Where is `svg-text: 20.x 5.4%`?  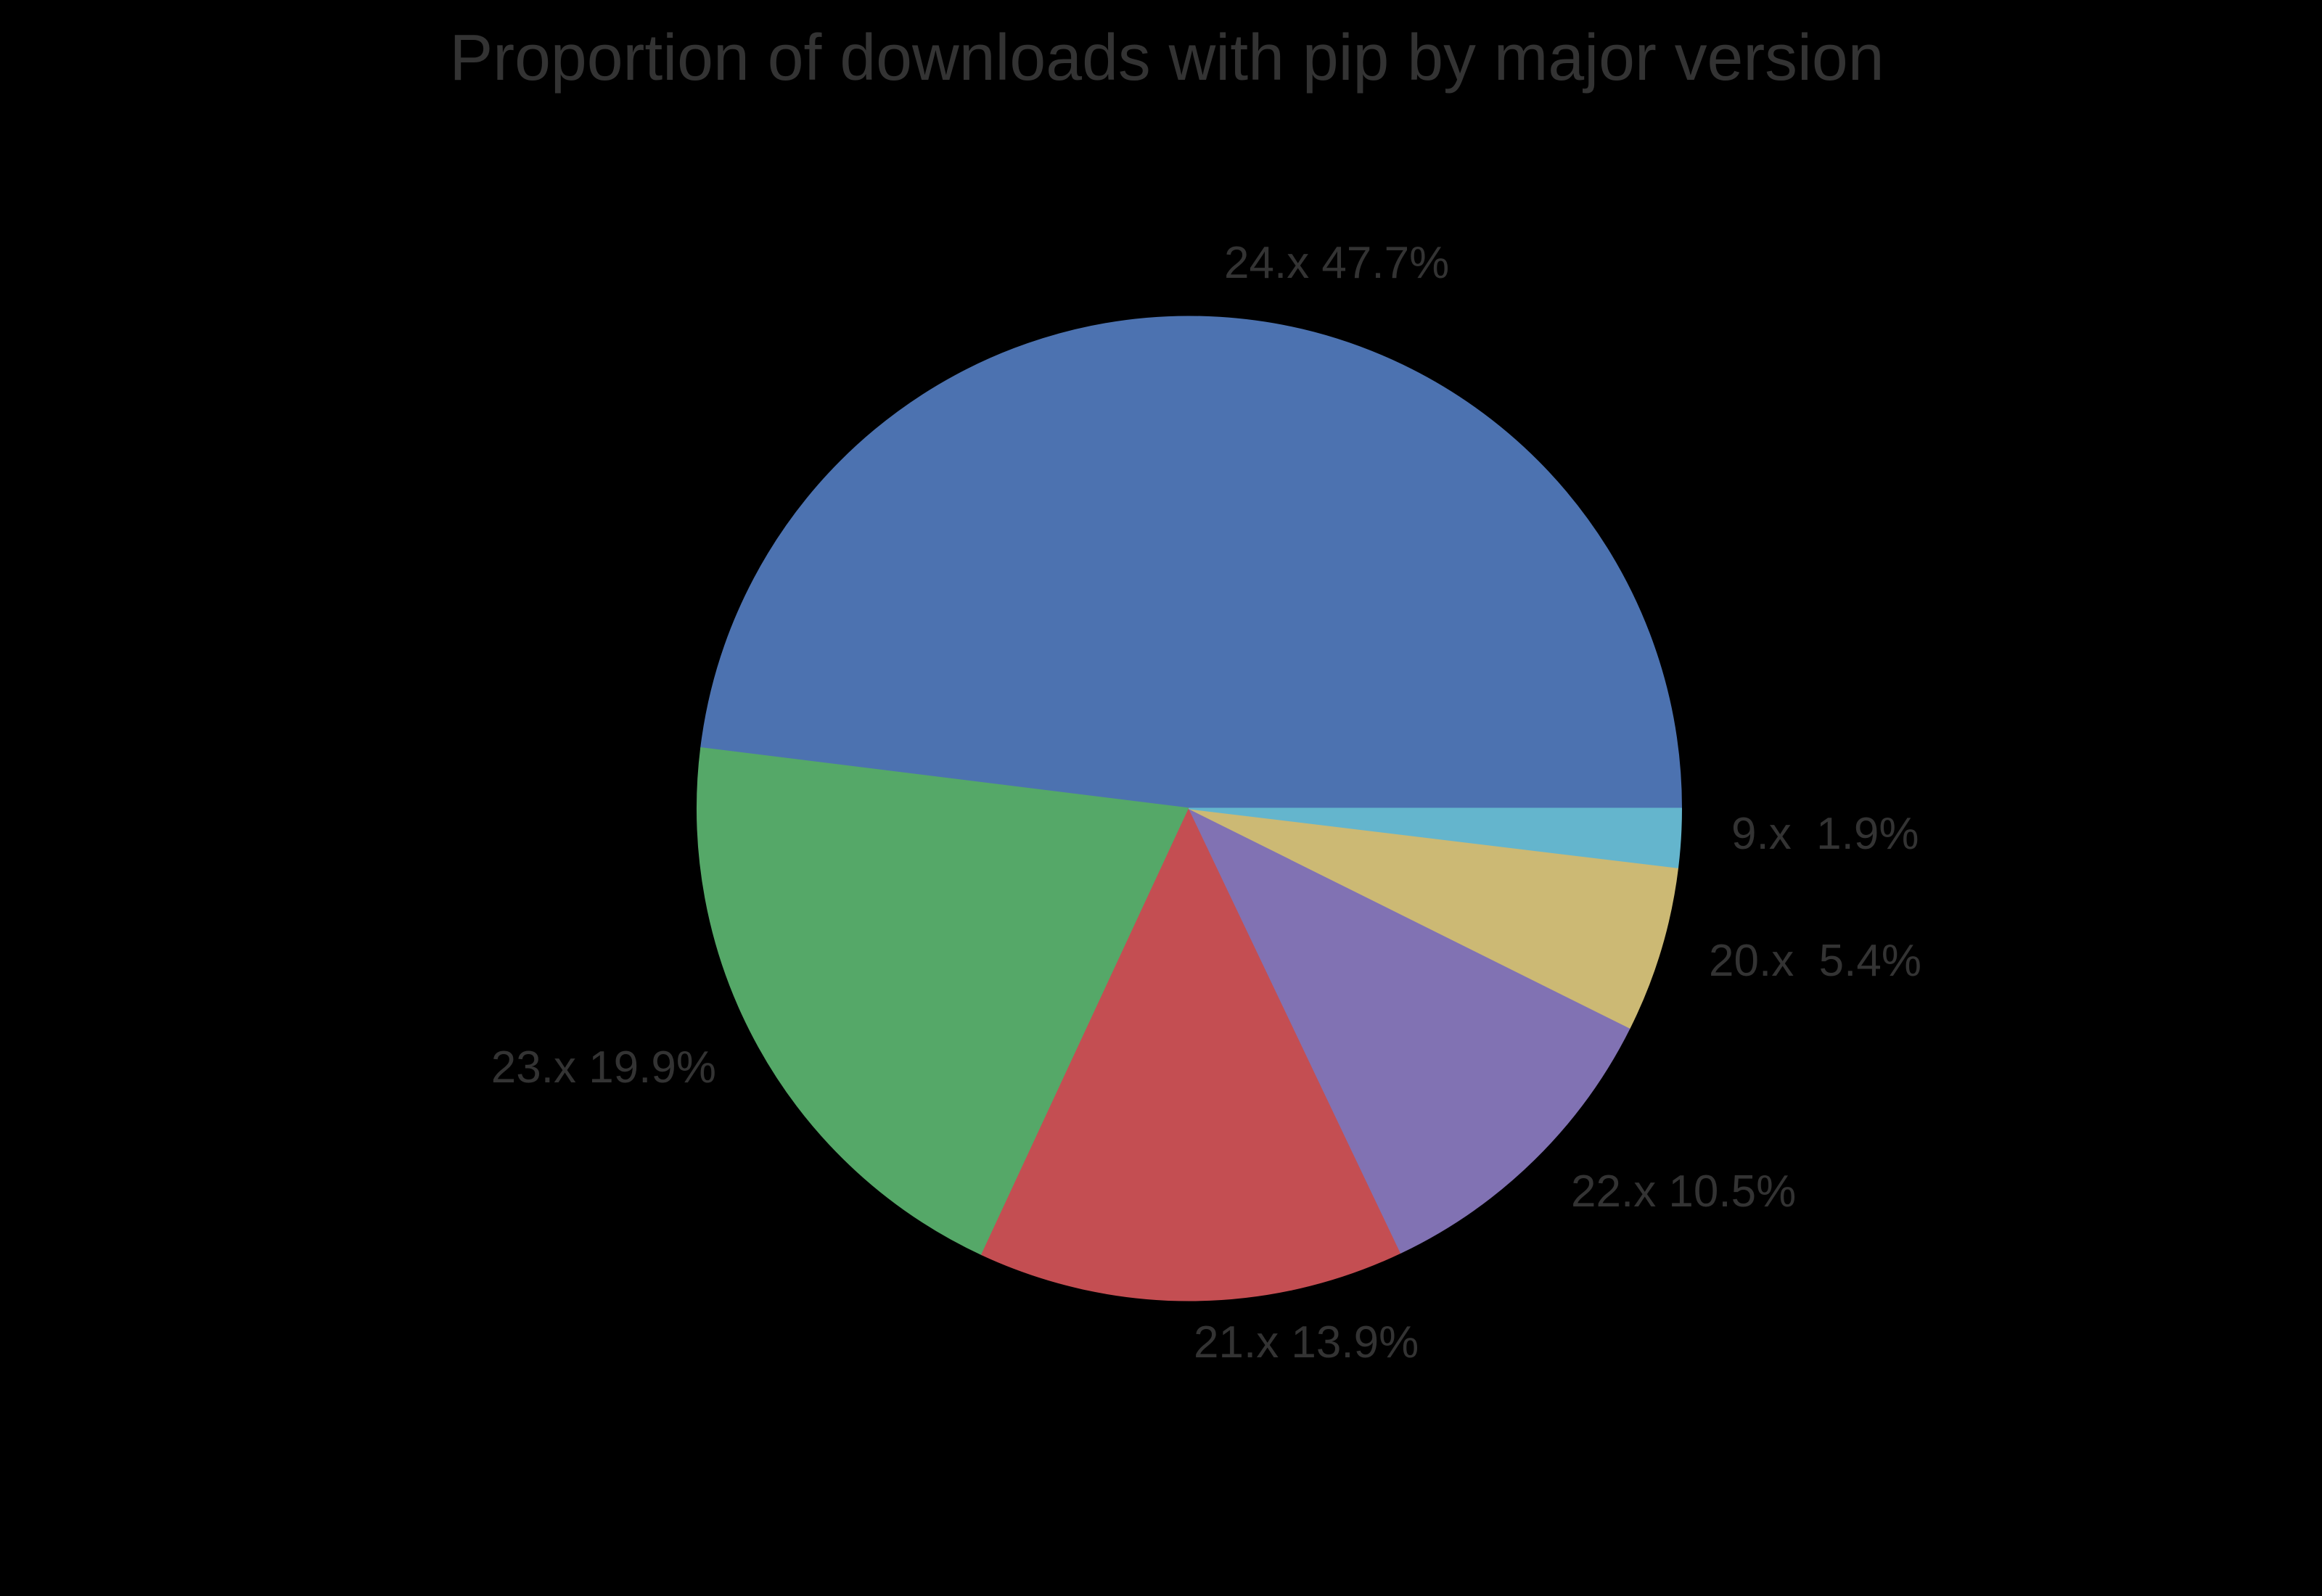 svg-text: 20.x 5.4% is located at coordinates (1815, 961).